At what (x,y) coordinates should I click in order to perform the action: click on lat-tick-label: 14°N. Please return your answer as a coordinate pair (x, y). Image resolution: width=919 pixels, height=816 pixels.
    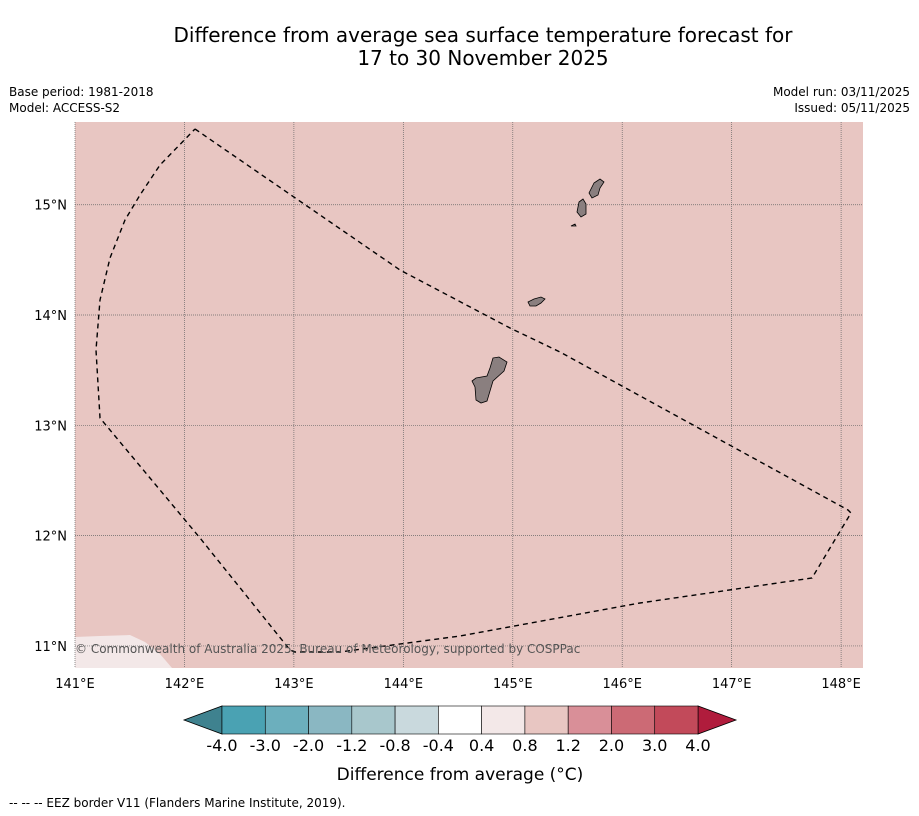
    Looking at the image, I should click on (50, 316).